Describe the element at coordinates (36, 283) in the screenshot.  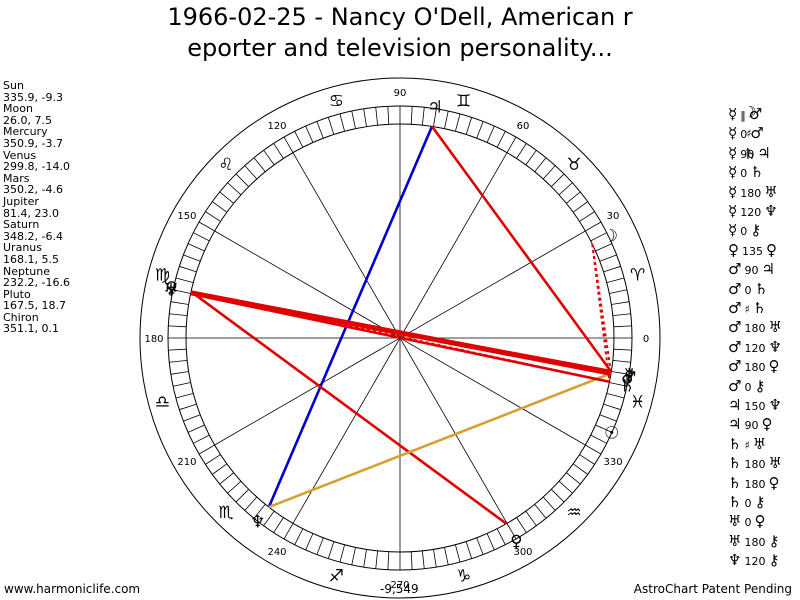
I see `planet-coords: 232.2, -16.6` at that location.